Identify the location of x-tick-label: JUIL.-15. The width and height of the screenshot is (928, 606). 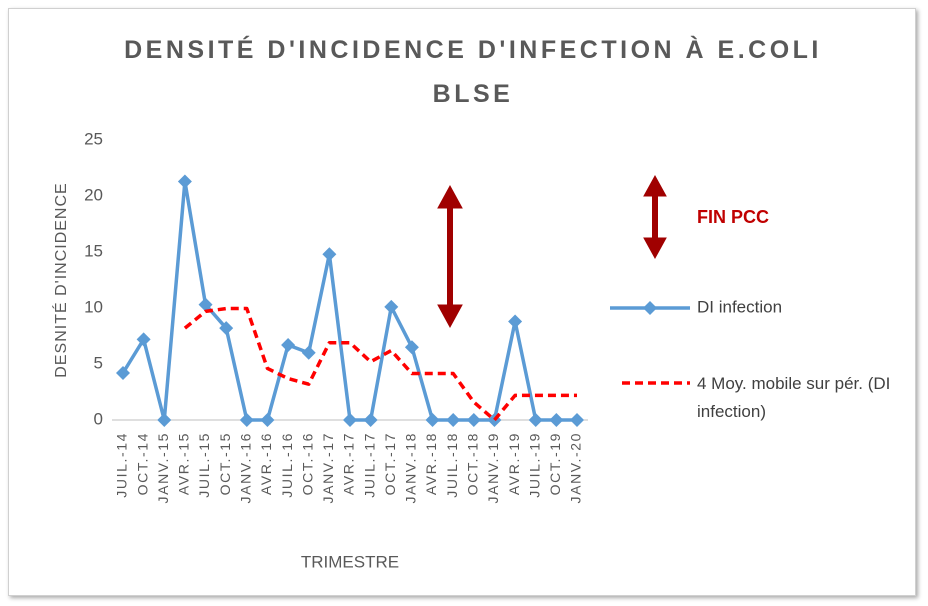
(204, 465).